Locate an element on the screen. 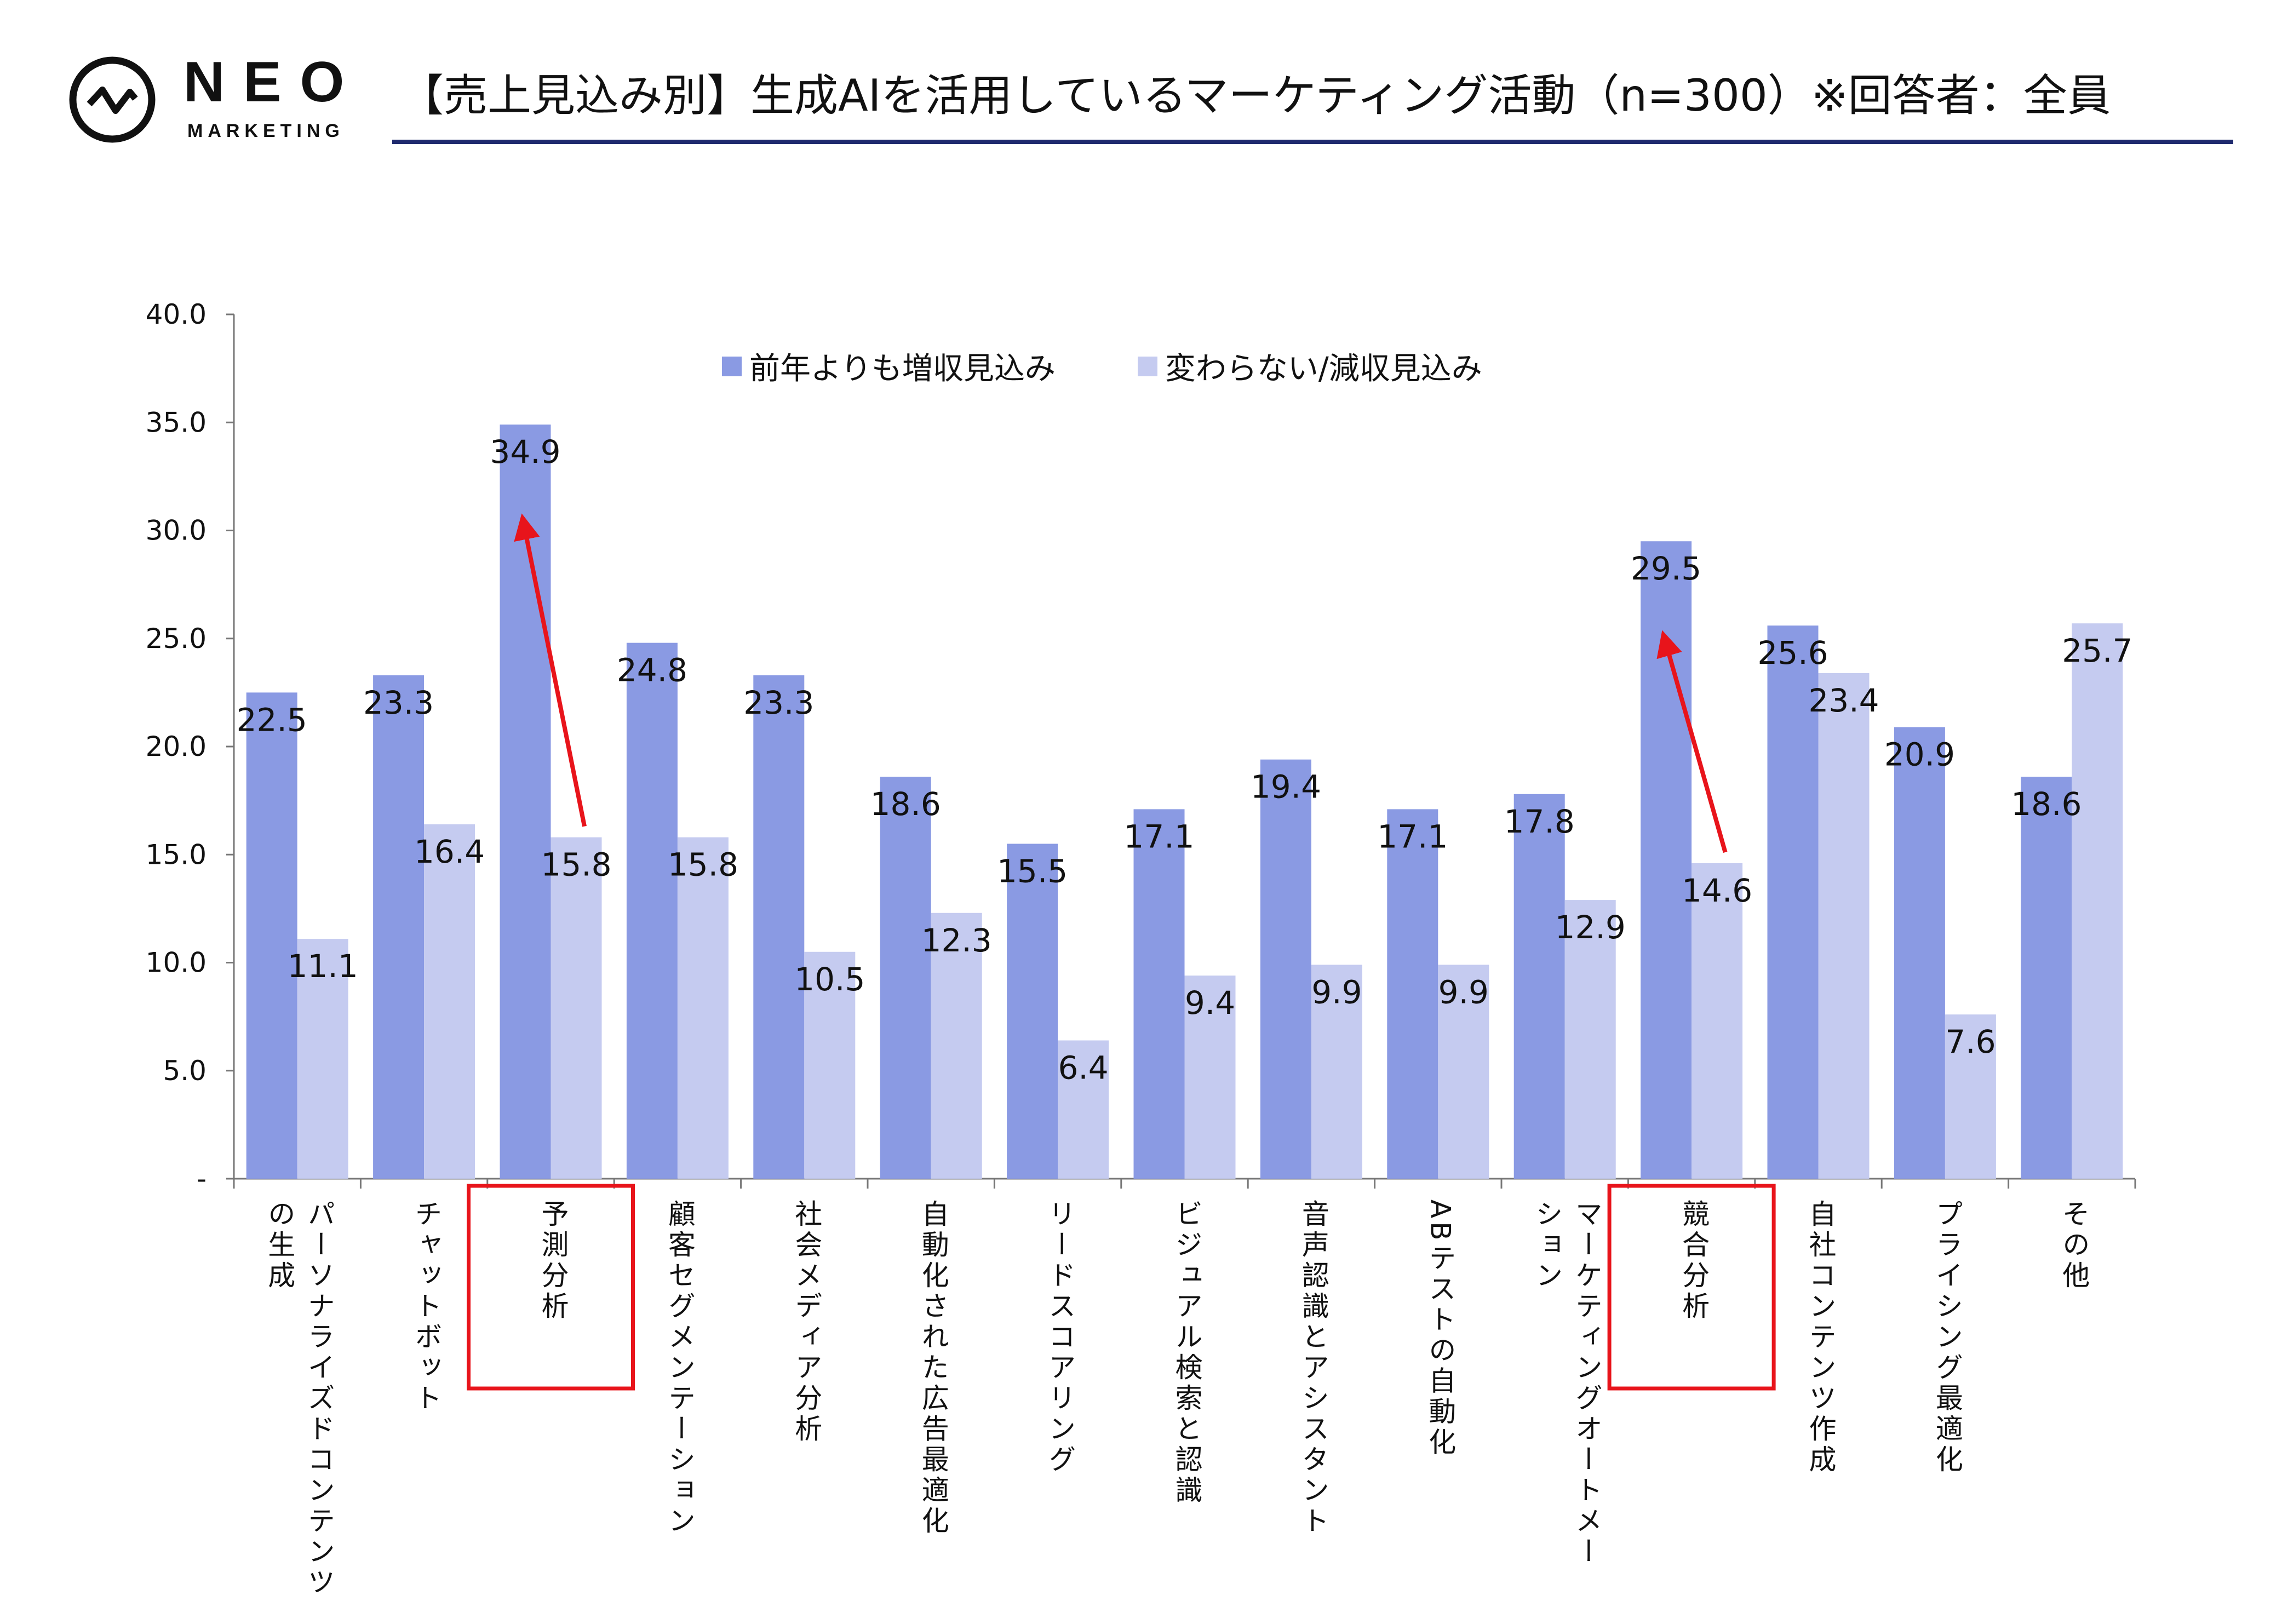  category-label: プライシング最適化 is located at coordinates (1947, 1338).